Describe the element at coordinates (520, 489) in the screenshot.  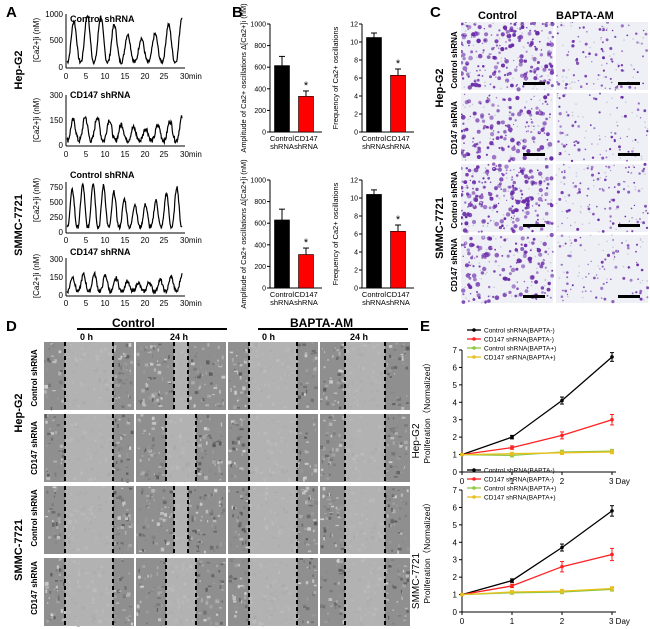
I see `legend-label: Control shRNA(BAPTA+)` at that location.